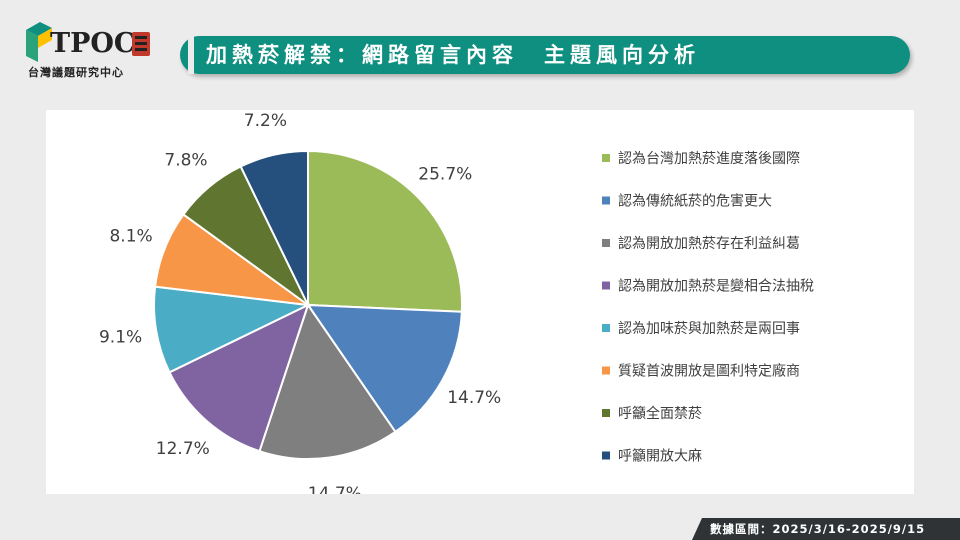 The height and width of the screenshot is (540, 960). What do you see at coordinates (709, 244) in the screenshot?
I see `legend-label: 認為開放加熱菸存在利益糾葛` at bounding box center [709, 244].